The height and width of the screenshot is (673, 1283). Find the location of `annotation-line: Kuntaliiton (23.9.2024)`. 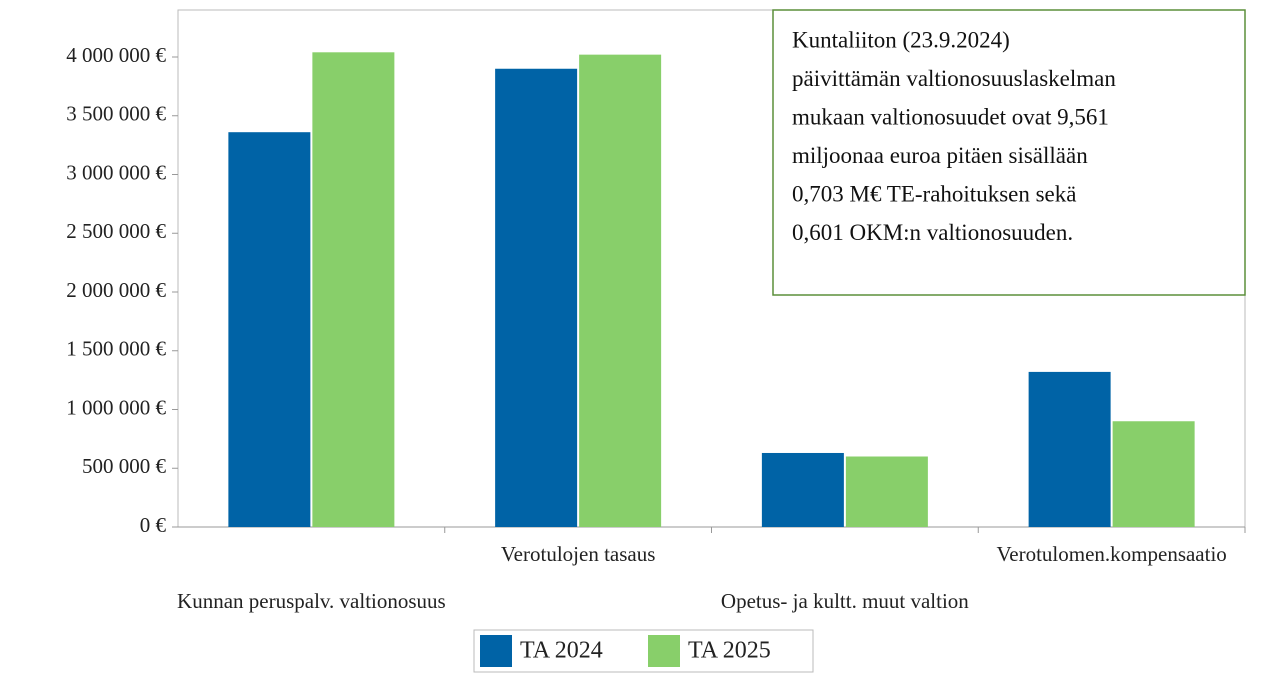

annotation-line: Kuntaliiton (23.9.2024) is located at coordinates (901, 39).